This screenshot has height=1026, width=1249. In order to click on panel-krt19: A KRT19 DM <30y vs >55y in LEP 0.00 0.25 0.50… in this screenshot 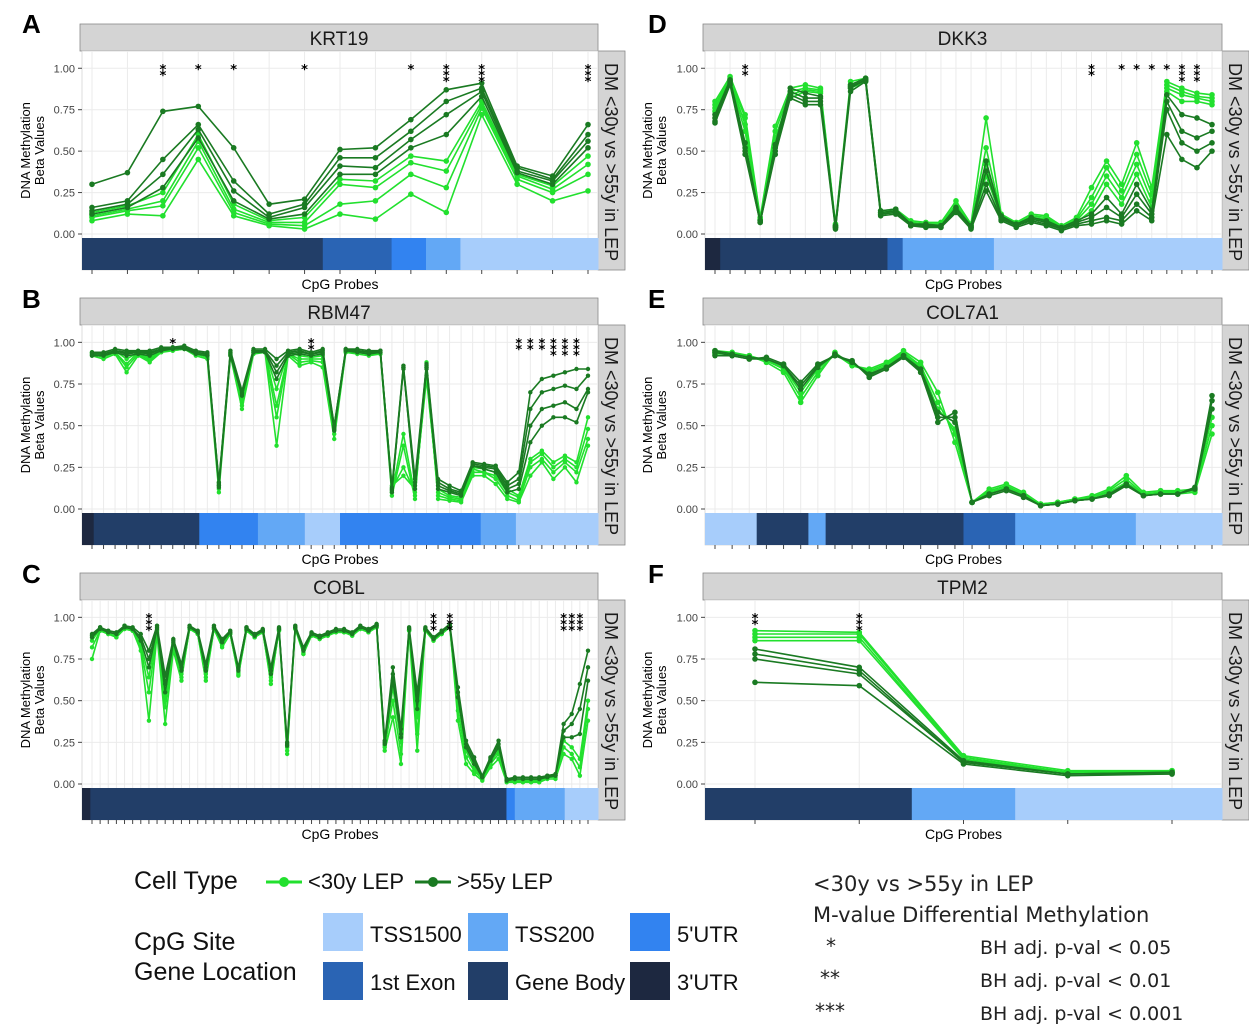, I will do `click(322, 150)`.